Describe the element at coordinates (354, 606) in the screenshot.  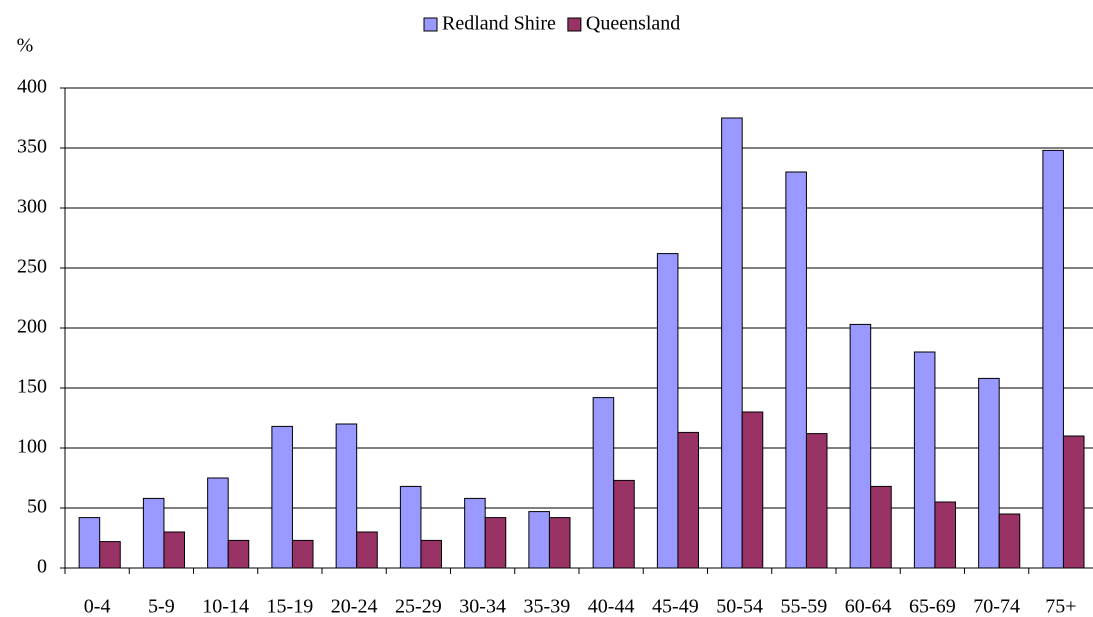
I see `x-tick-label: 20-24` at that location.